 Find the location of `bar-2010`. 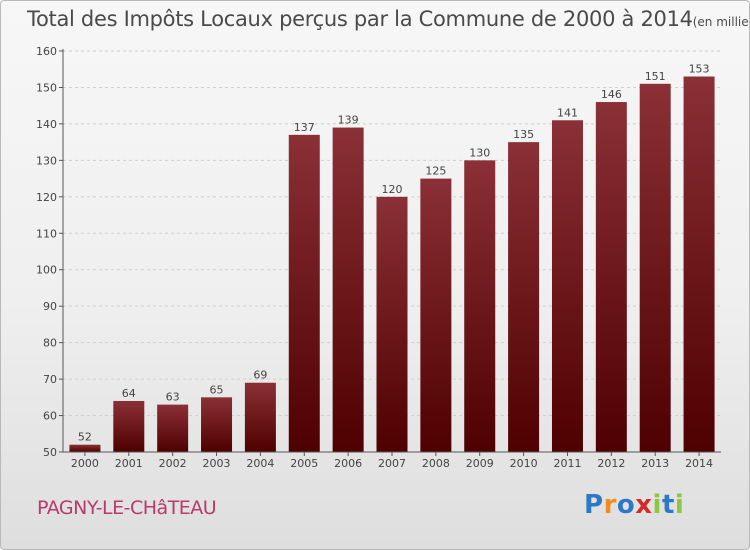

bar-2010 is located at coordinates (524, 297).